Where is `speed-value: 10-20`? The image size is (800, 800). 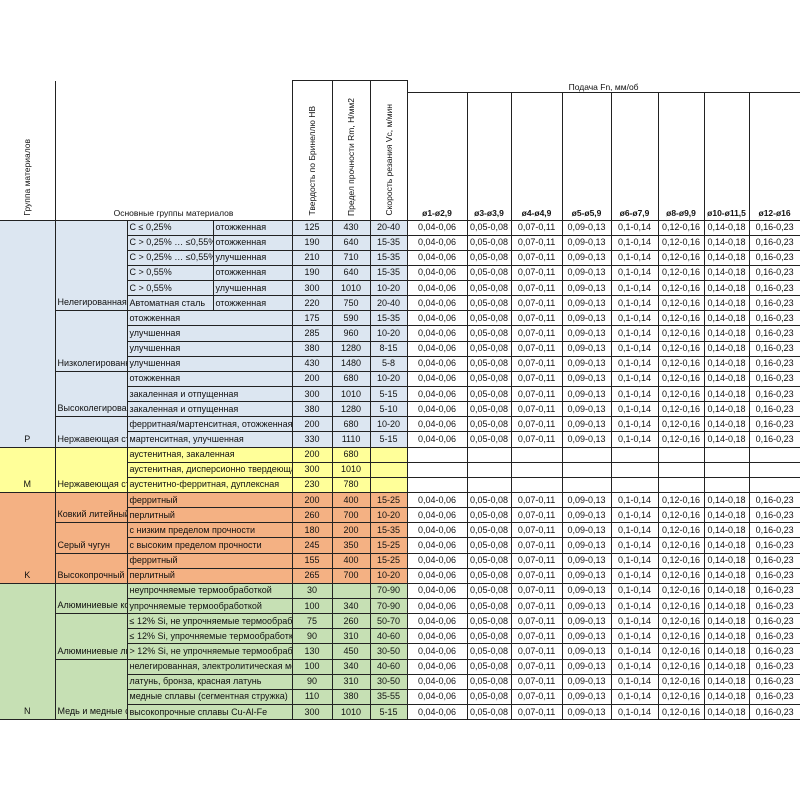
speed-value: 10-20 is located at coordinates (388, 424).